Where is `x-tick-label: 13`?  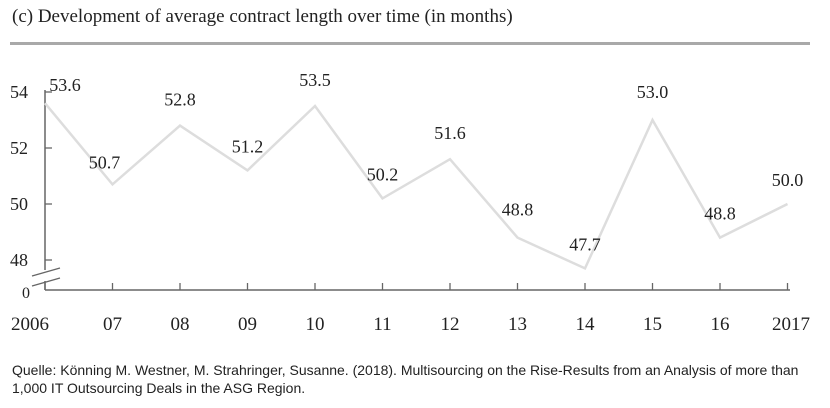
x-tick-label: 13 is located at coordinates (517, 324).